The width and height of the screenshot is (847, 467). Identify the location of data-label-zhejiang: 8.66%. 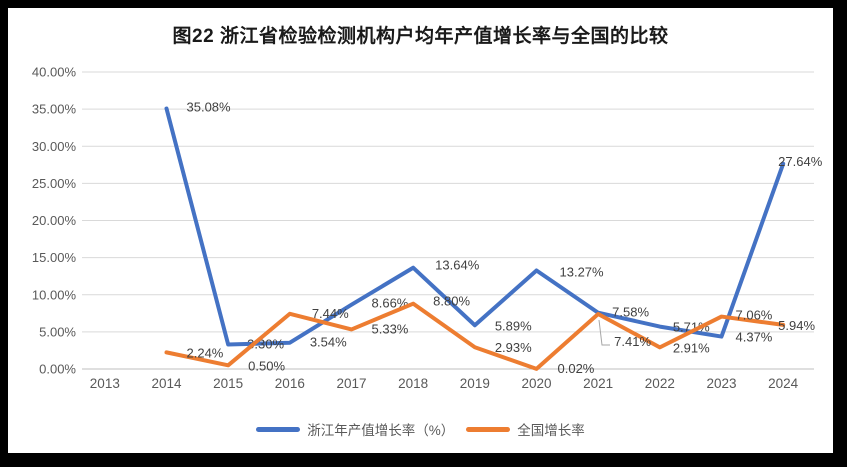
(390, 303).